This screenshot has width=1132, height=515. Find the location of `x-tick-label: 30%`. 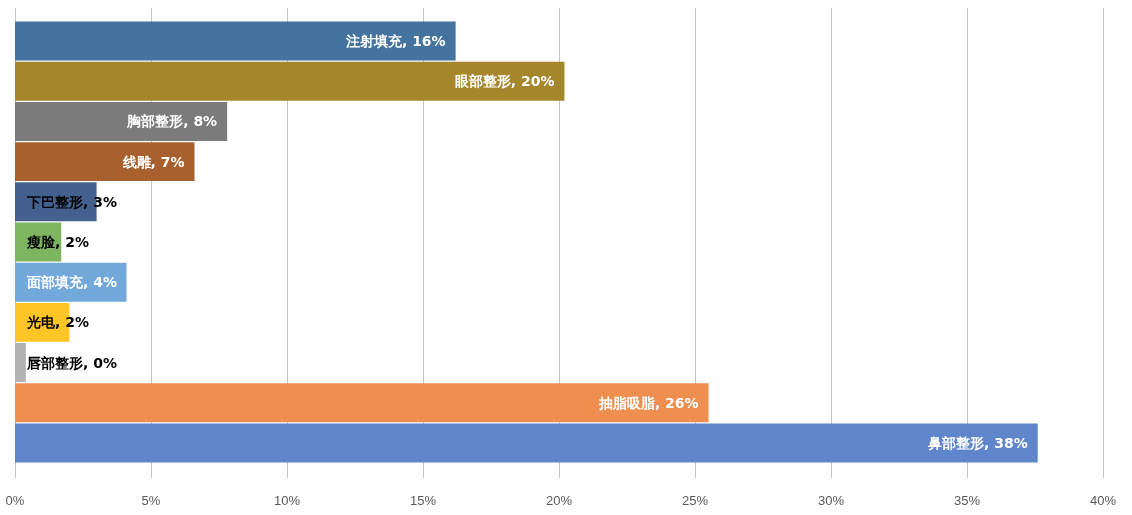

x-tick-label: 30% is located at coordinates (831, 500).